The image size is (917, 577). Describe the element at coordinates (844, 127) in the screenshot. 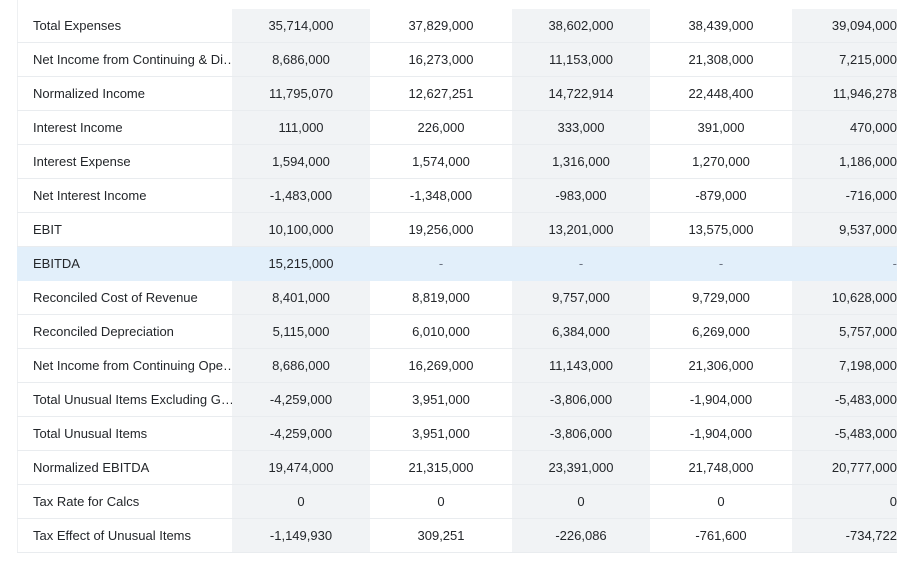

I see `value-cell: 470,000` at that location.